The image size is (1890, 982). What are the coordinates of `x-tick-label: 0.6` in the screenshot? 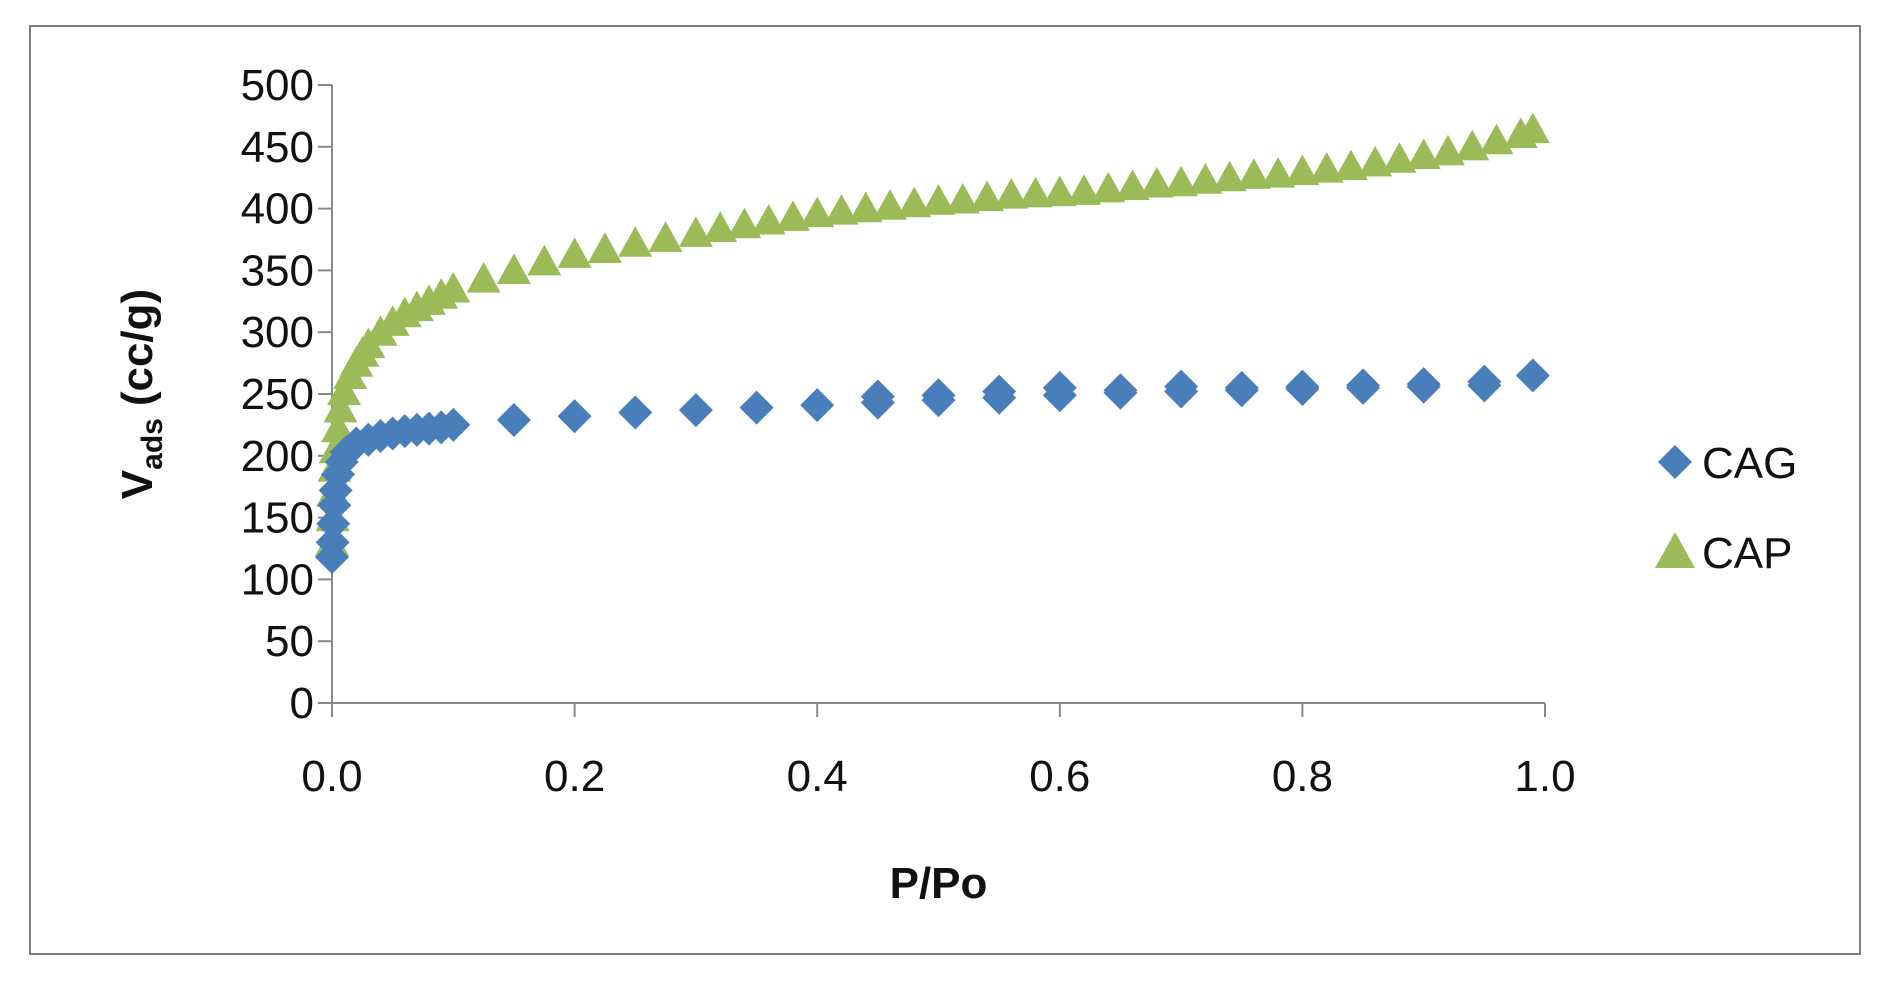 It's located at (1059, 776).